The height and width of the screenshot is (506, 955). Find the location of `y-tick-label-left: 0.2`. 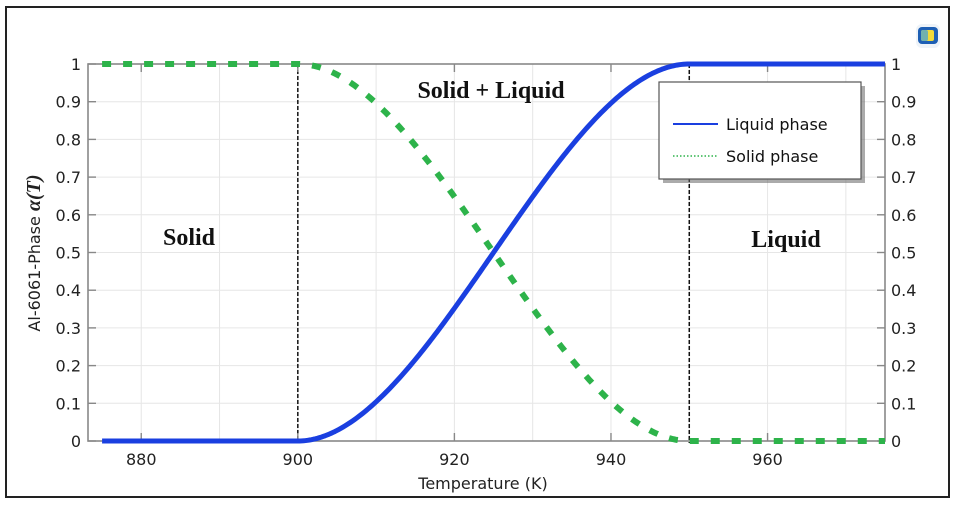

y-tick-label-left: 0.2 is located at coordinates (68, 366).